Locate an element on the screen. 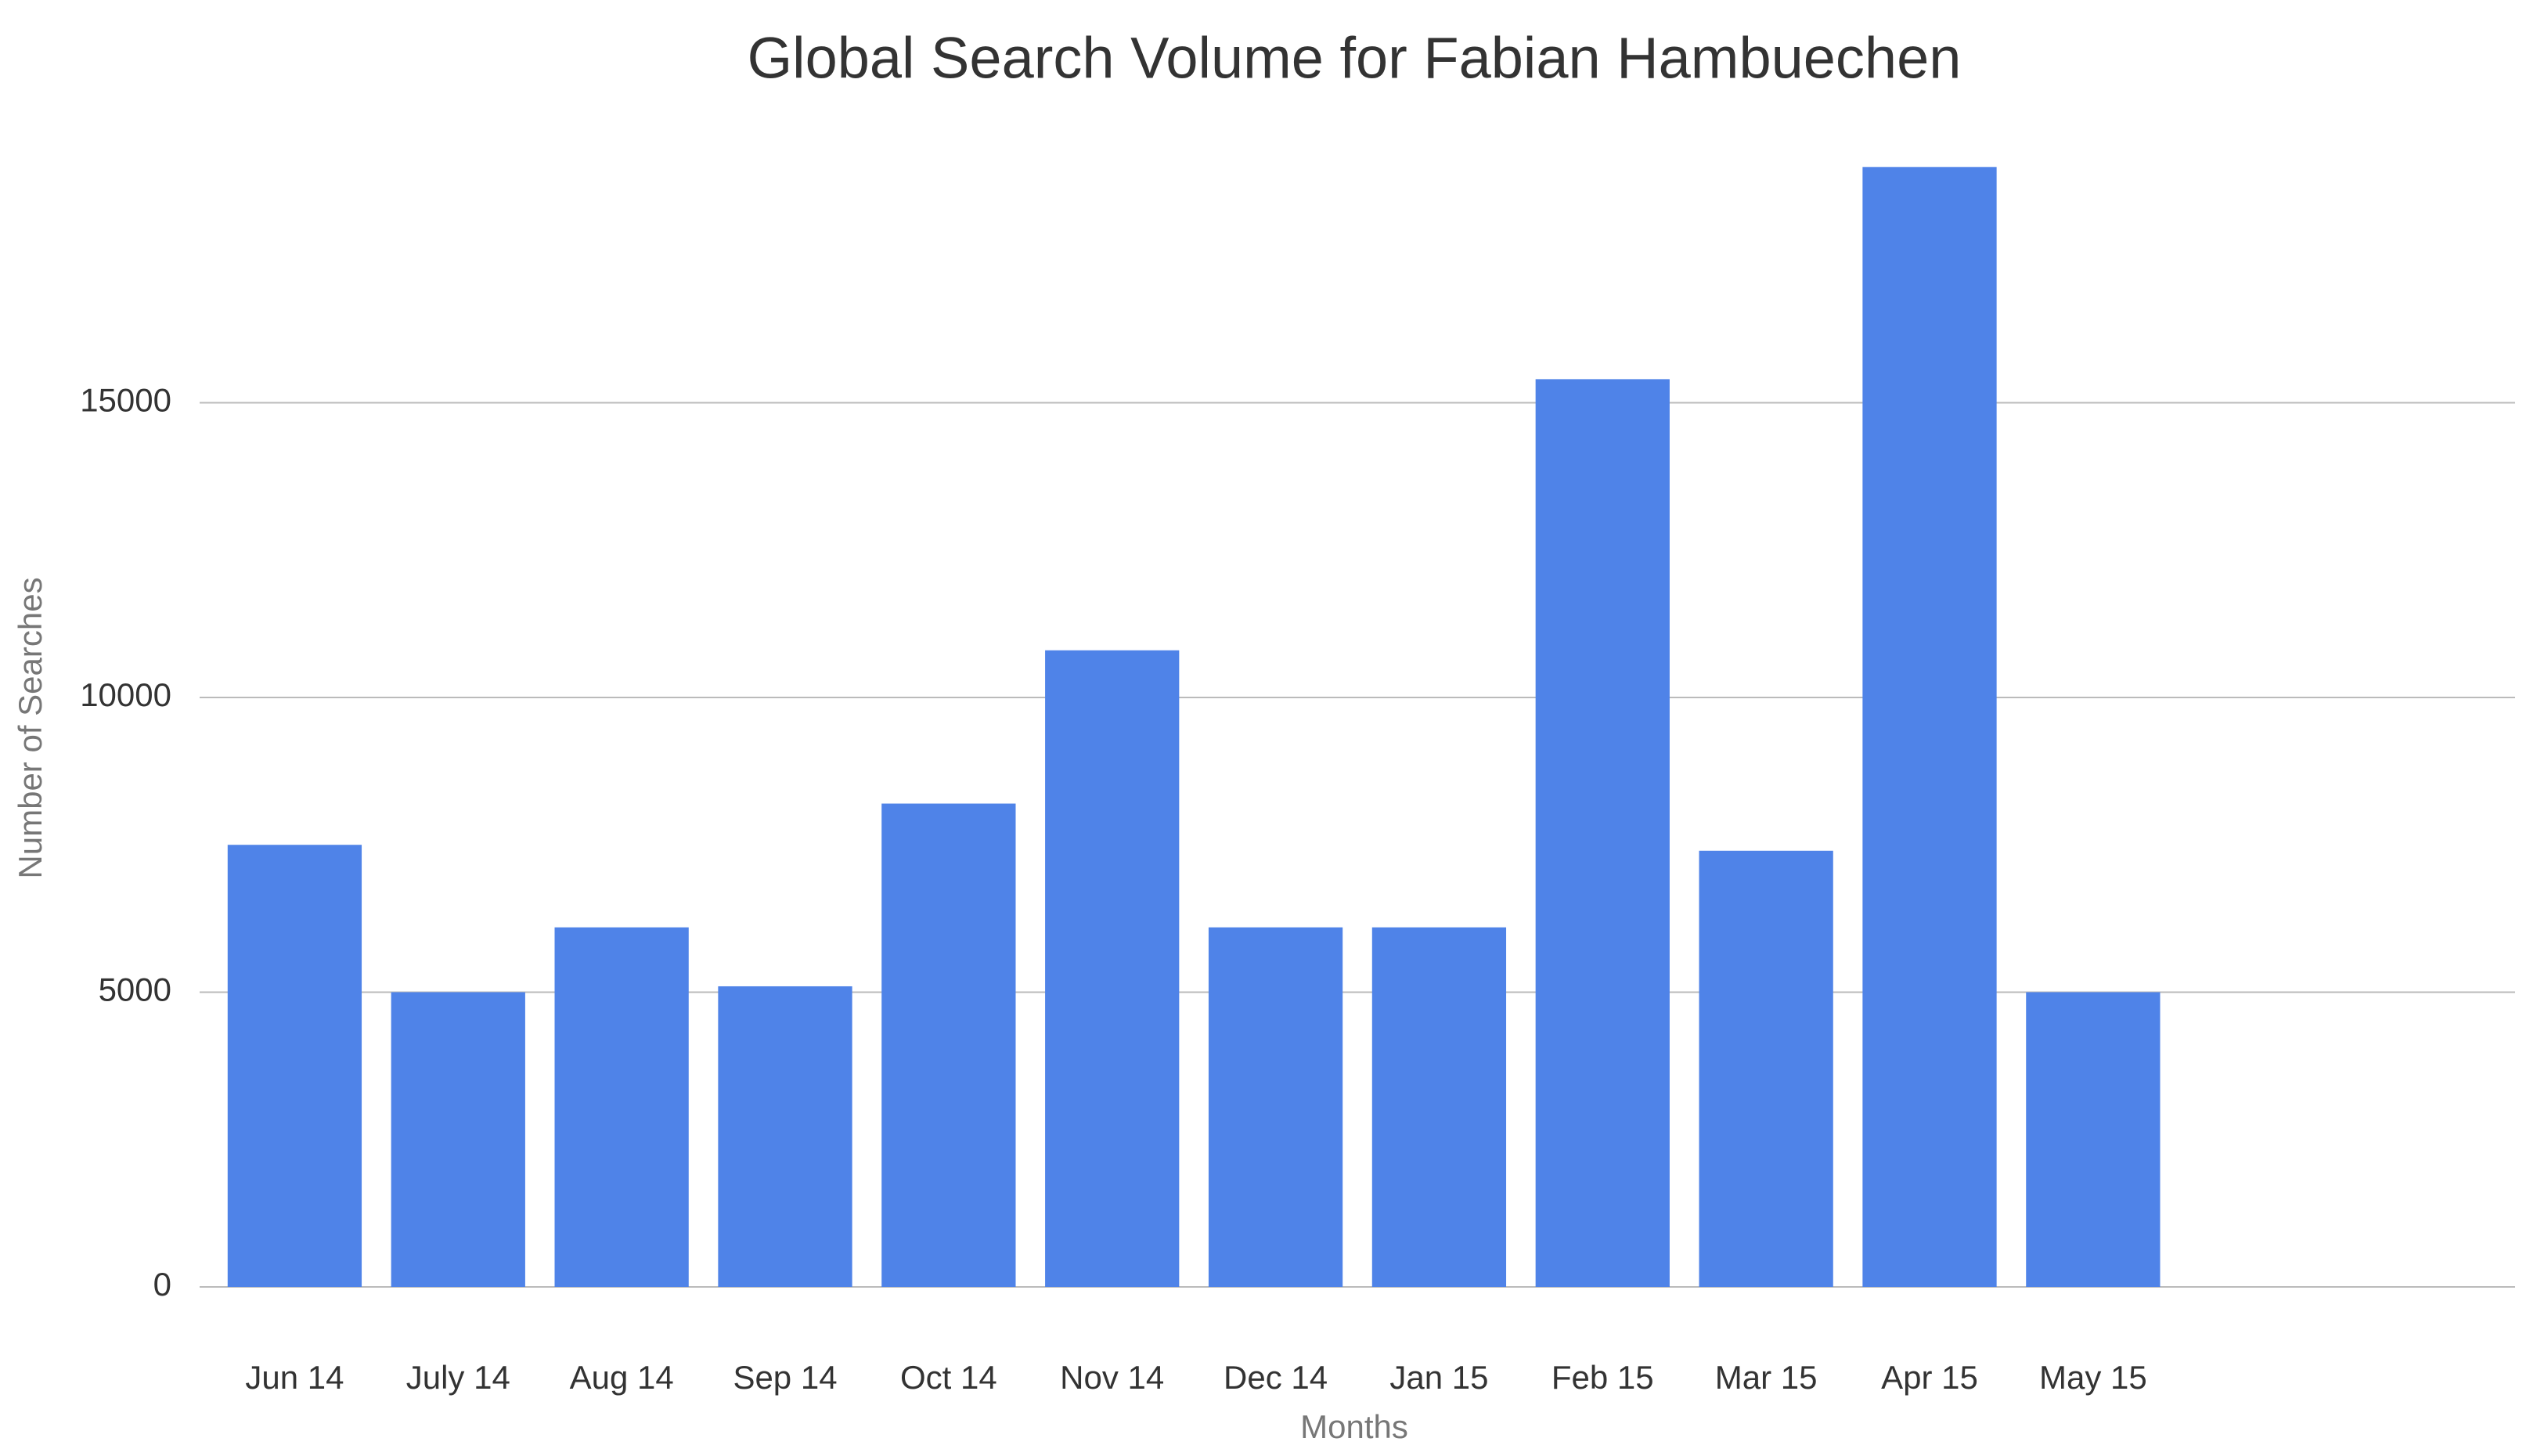  x-tick-label: May 15 is located at coordinates (2093, 1377).